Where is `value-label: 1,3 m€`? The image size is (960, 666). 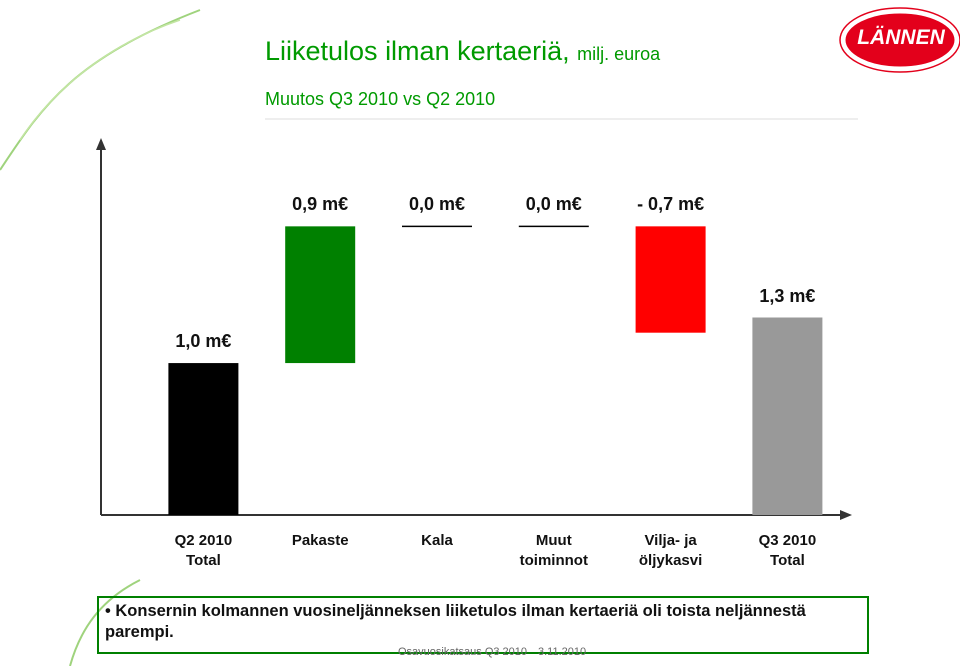
value-label: 1,3 m€ is located at coordinates (787, 295).